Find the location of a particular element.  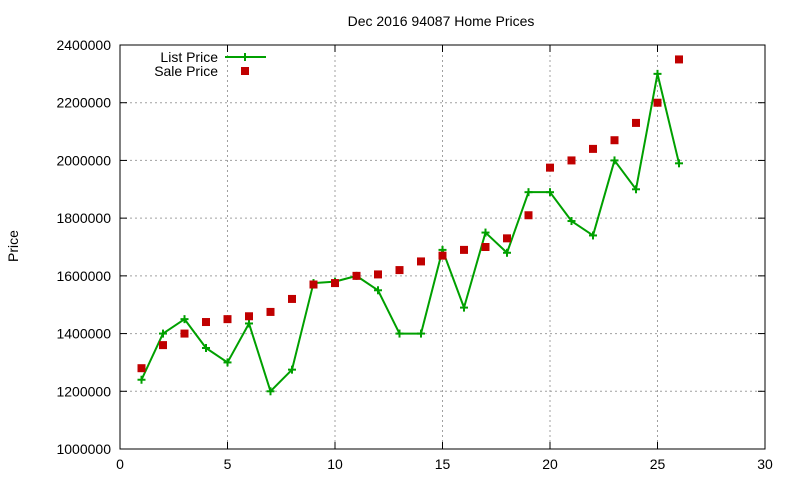

y-tick-label: 2400000 is located at coordinates (83, 45).